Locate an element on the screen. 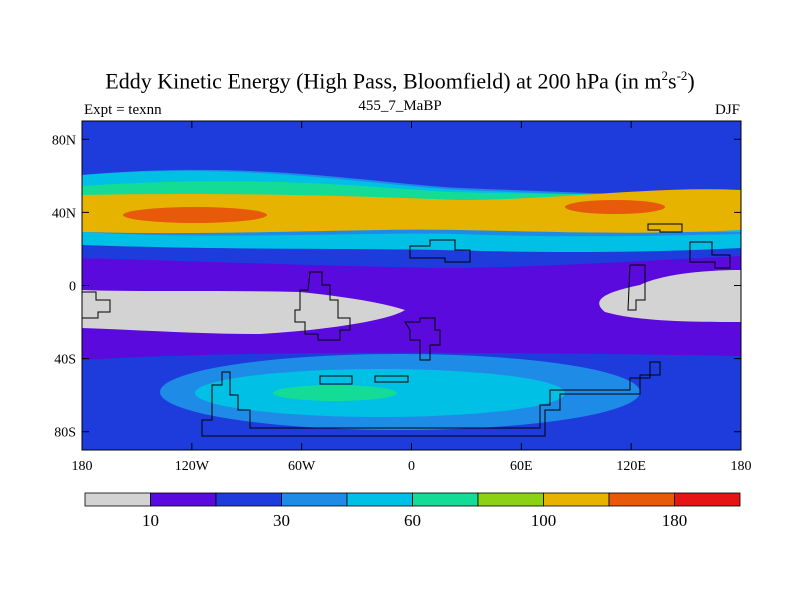 This screenshot has height=600, width=800. colorbar: 10 30 60 100 180 is located at coordinates (412, 511).